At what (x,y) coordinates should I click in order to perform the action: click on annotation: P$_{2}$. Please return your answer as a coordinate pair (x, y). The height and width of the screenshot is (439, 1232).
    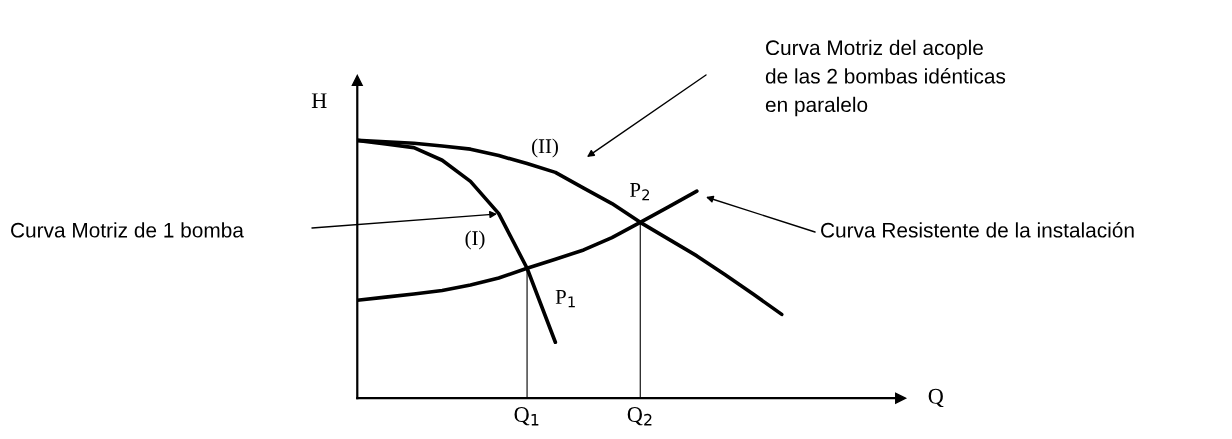
    Looking at the image, I should click on (640, 192).